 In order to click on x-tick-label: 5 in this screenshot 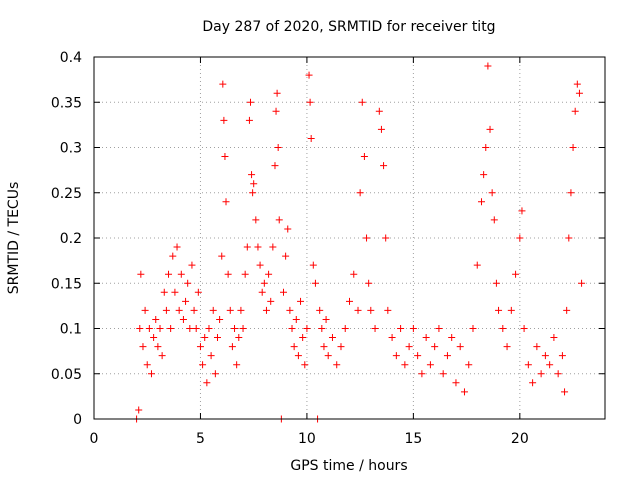, I will do `click(200, 439)`.